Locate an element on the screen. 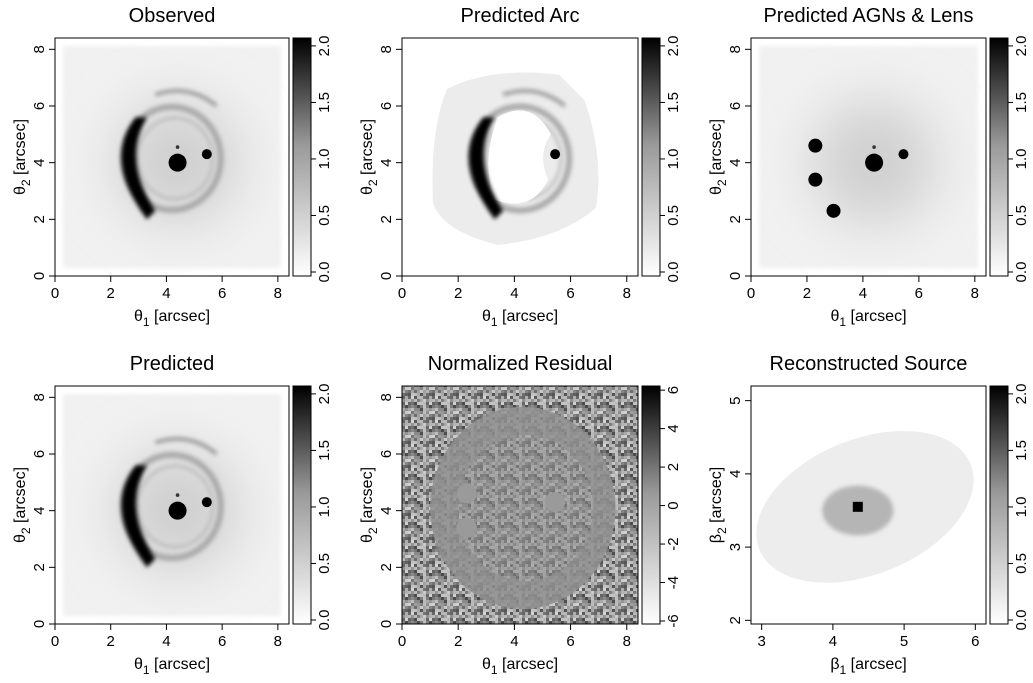  masked-center is located at coordinates (519, 157).